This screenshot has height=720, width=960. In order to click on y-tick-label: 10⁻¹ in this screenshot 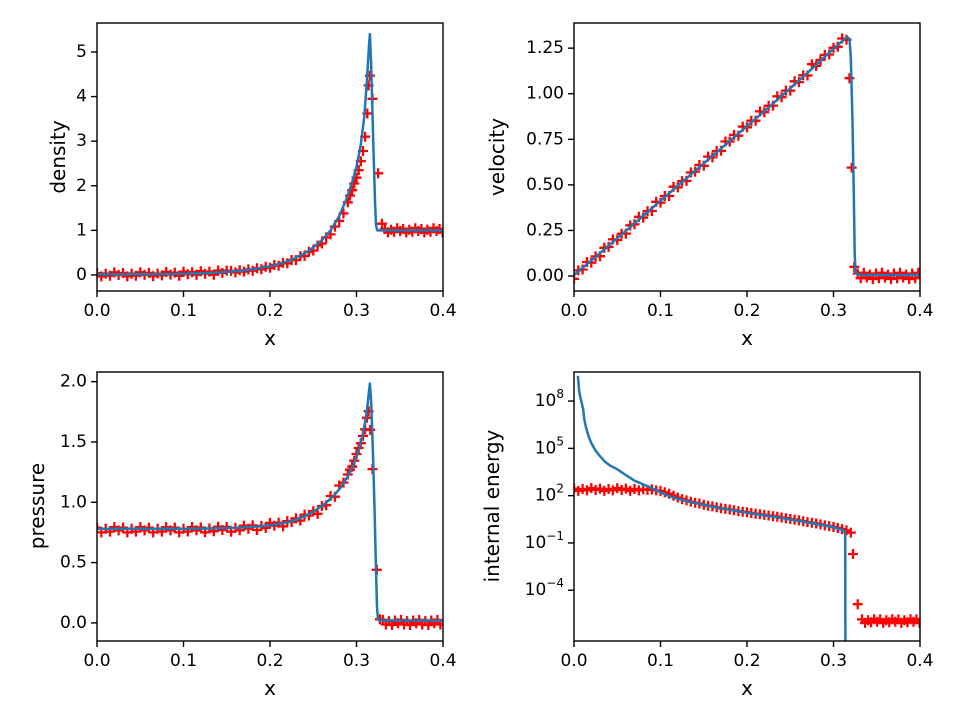, I will do `click(544, 541)`.